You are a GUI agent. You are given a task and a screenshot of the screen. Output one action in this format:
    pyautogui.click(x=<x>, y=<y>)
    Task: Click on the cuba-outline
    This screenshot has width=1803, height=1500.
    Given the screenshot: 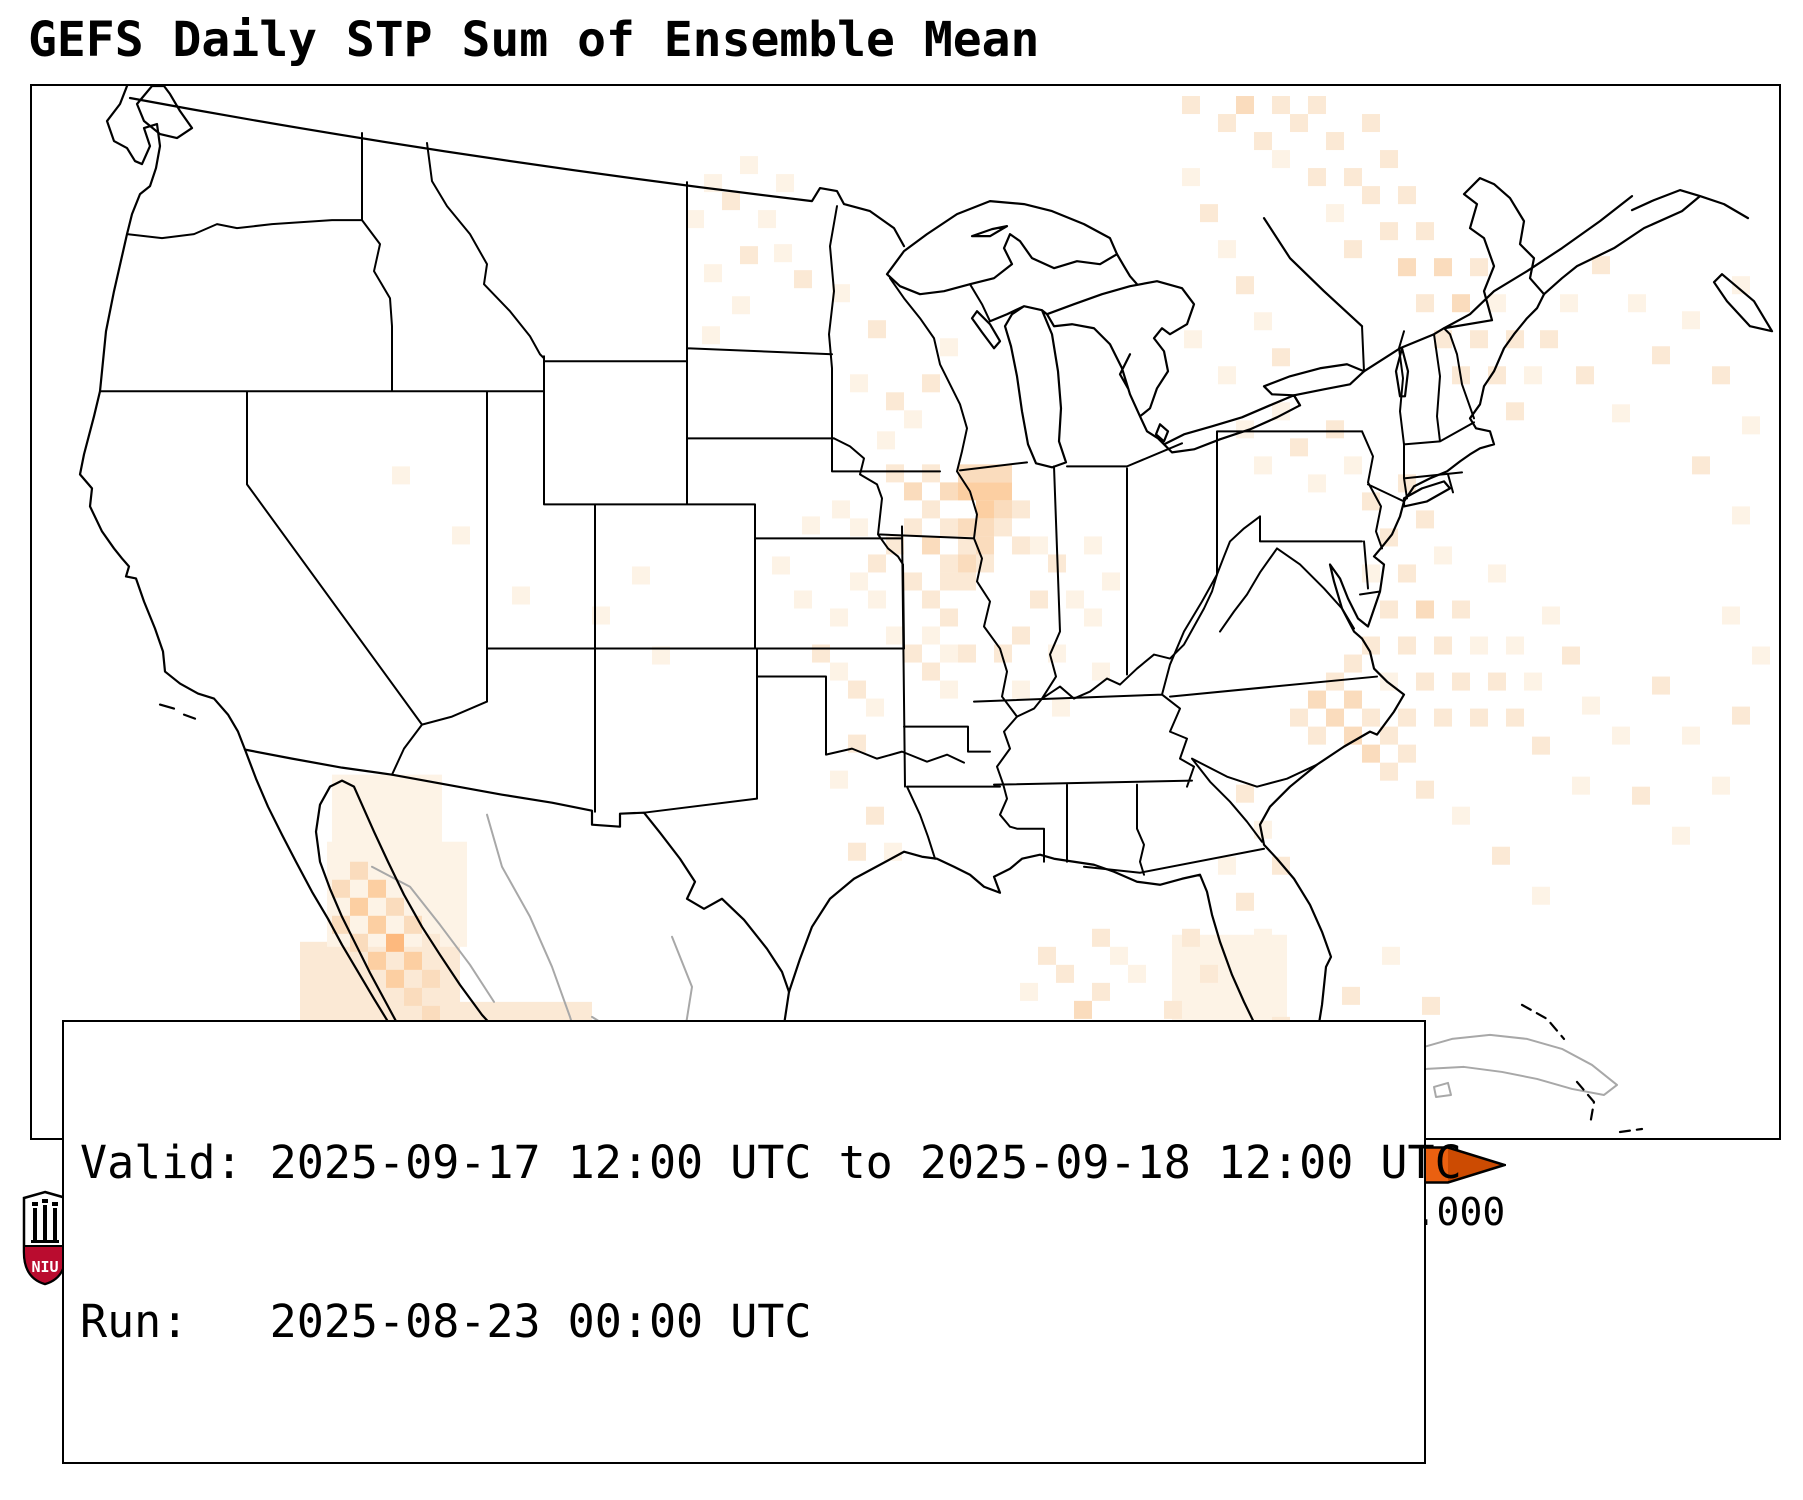 What is the action you would take?
    pyautogui.click(x=1500, y=1065)
    